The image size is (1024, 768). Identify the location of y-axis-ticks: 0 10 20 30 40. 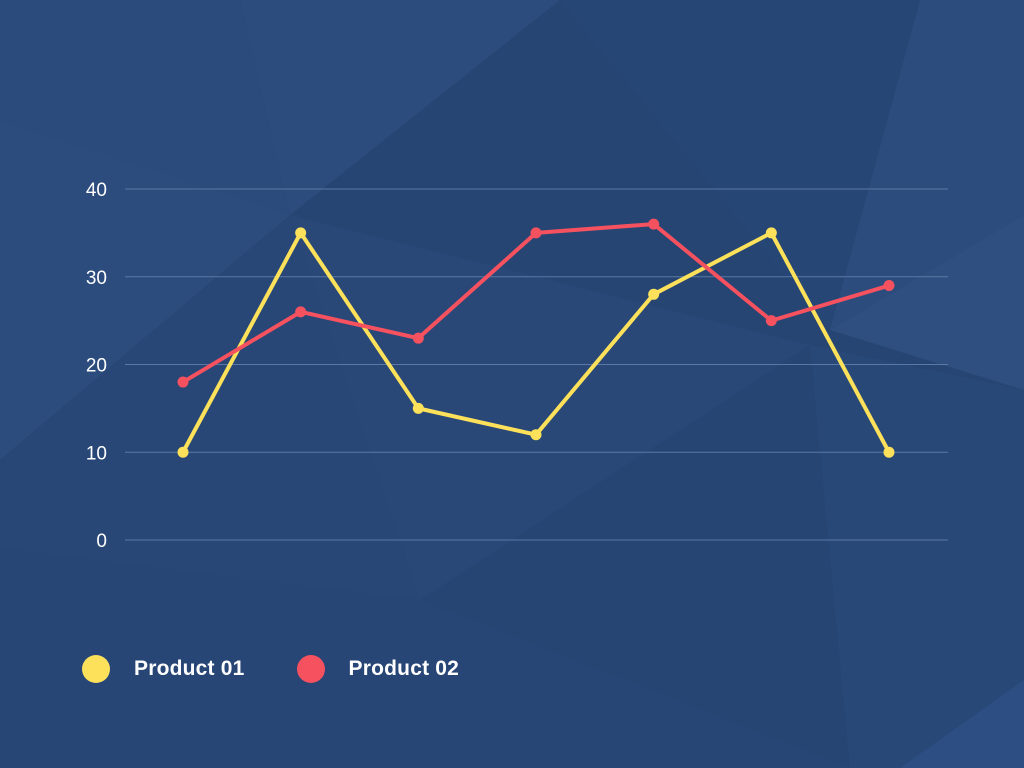
(96, 366).